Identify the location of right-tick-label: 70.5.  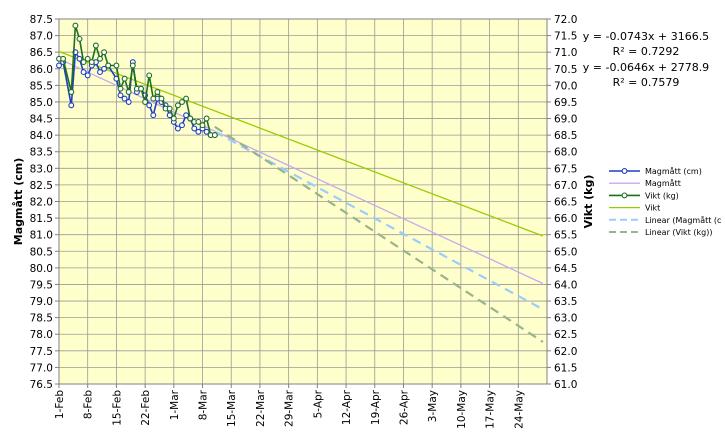
(565, 70).